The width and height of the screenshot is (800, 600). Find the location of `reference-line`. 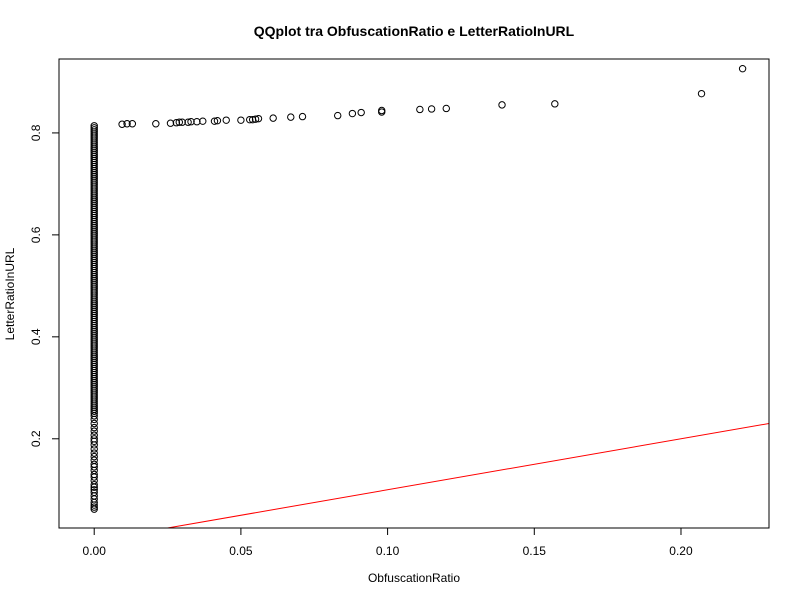

reference-line is located at coordinates (466, 475).